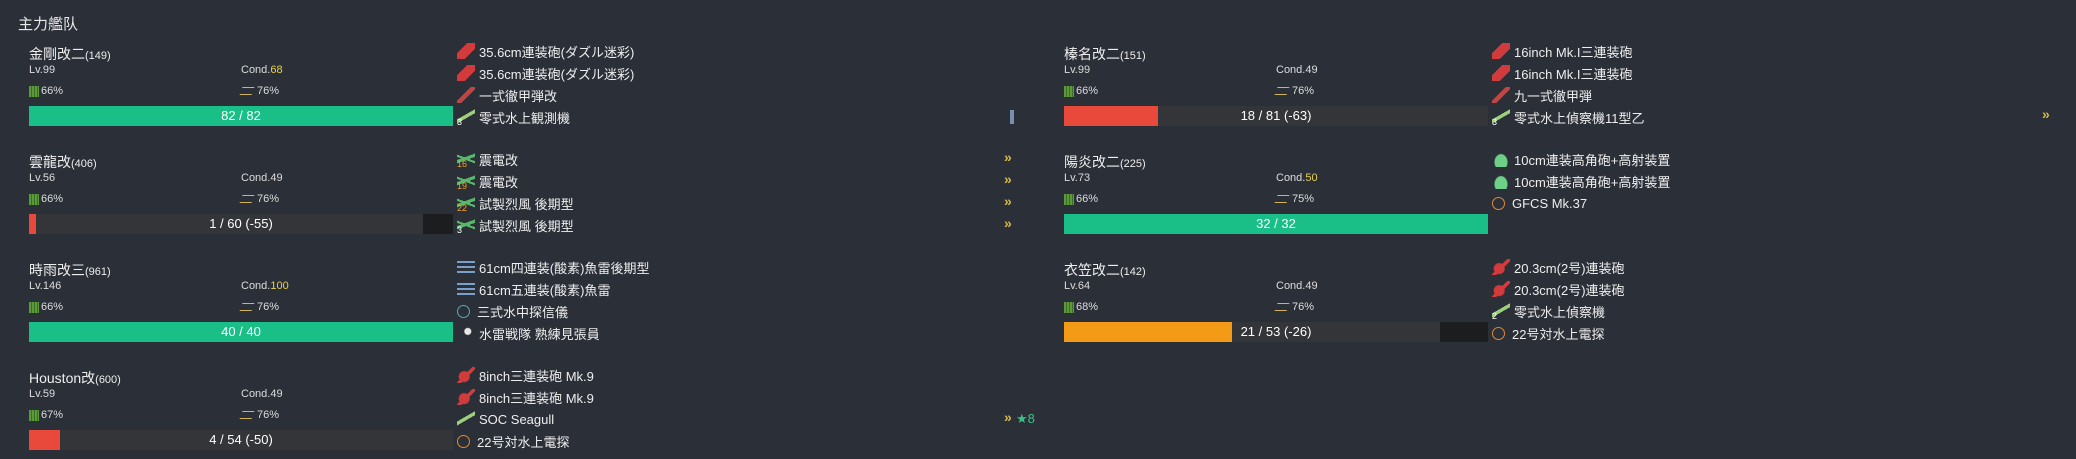  Describe the element at coordinates (507, 95) in the screenshot. I see `equip-item: 一式徹甲弾改` at that location.